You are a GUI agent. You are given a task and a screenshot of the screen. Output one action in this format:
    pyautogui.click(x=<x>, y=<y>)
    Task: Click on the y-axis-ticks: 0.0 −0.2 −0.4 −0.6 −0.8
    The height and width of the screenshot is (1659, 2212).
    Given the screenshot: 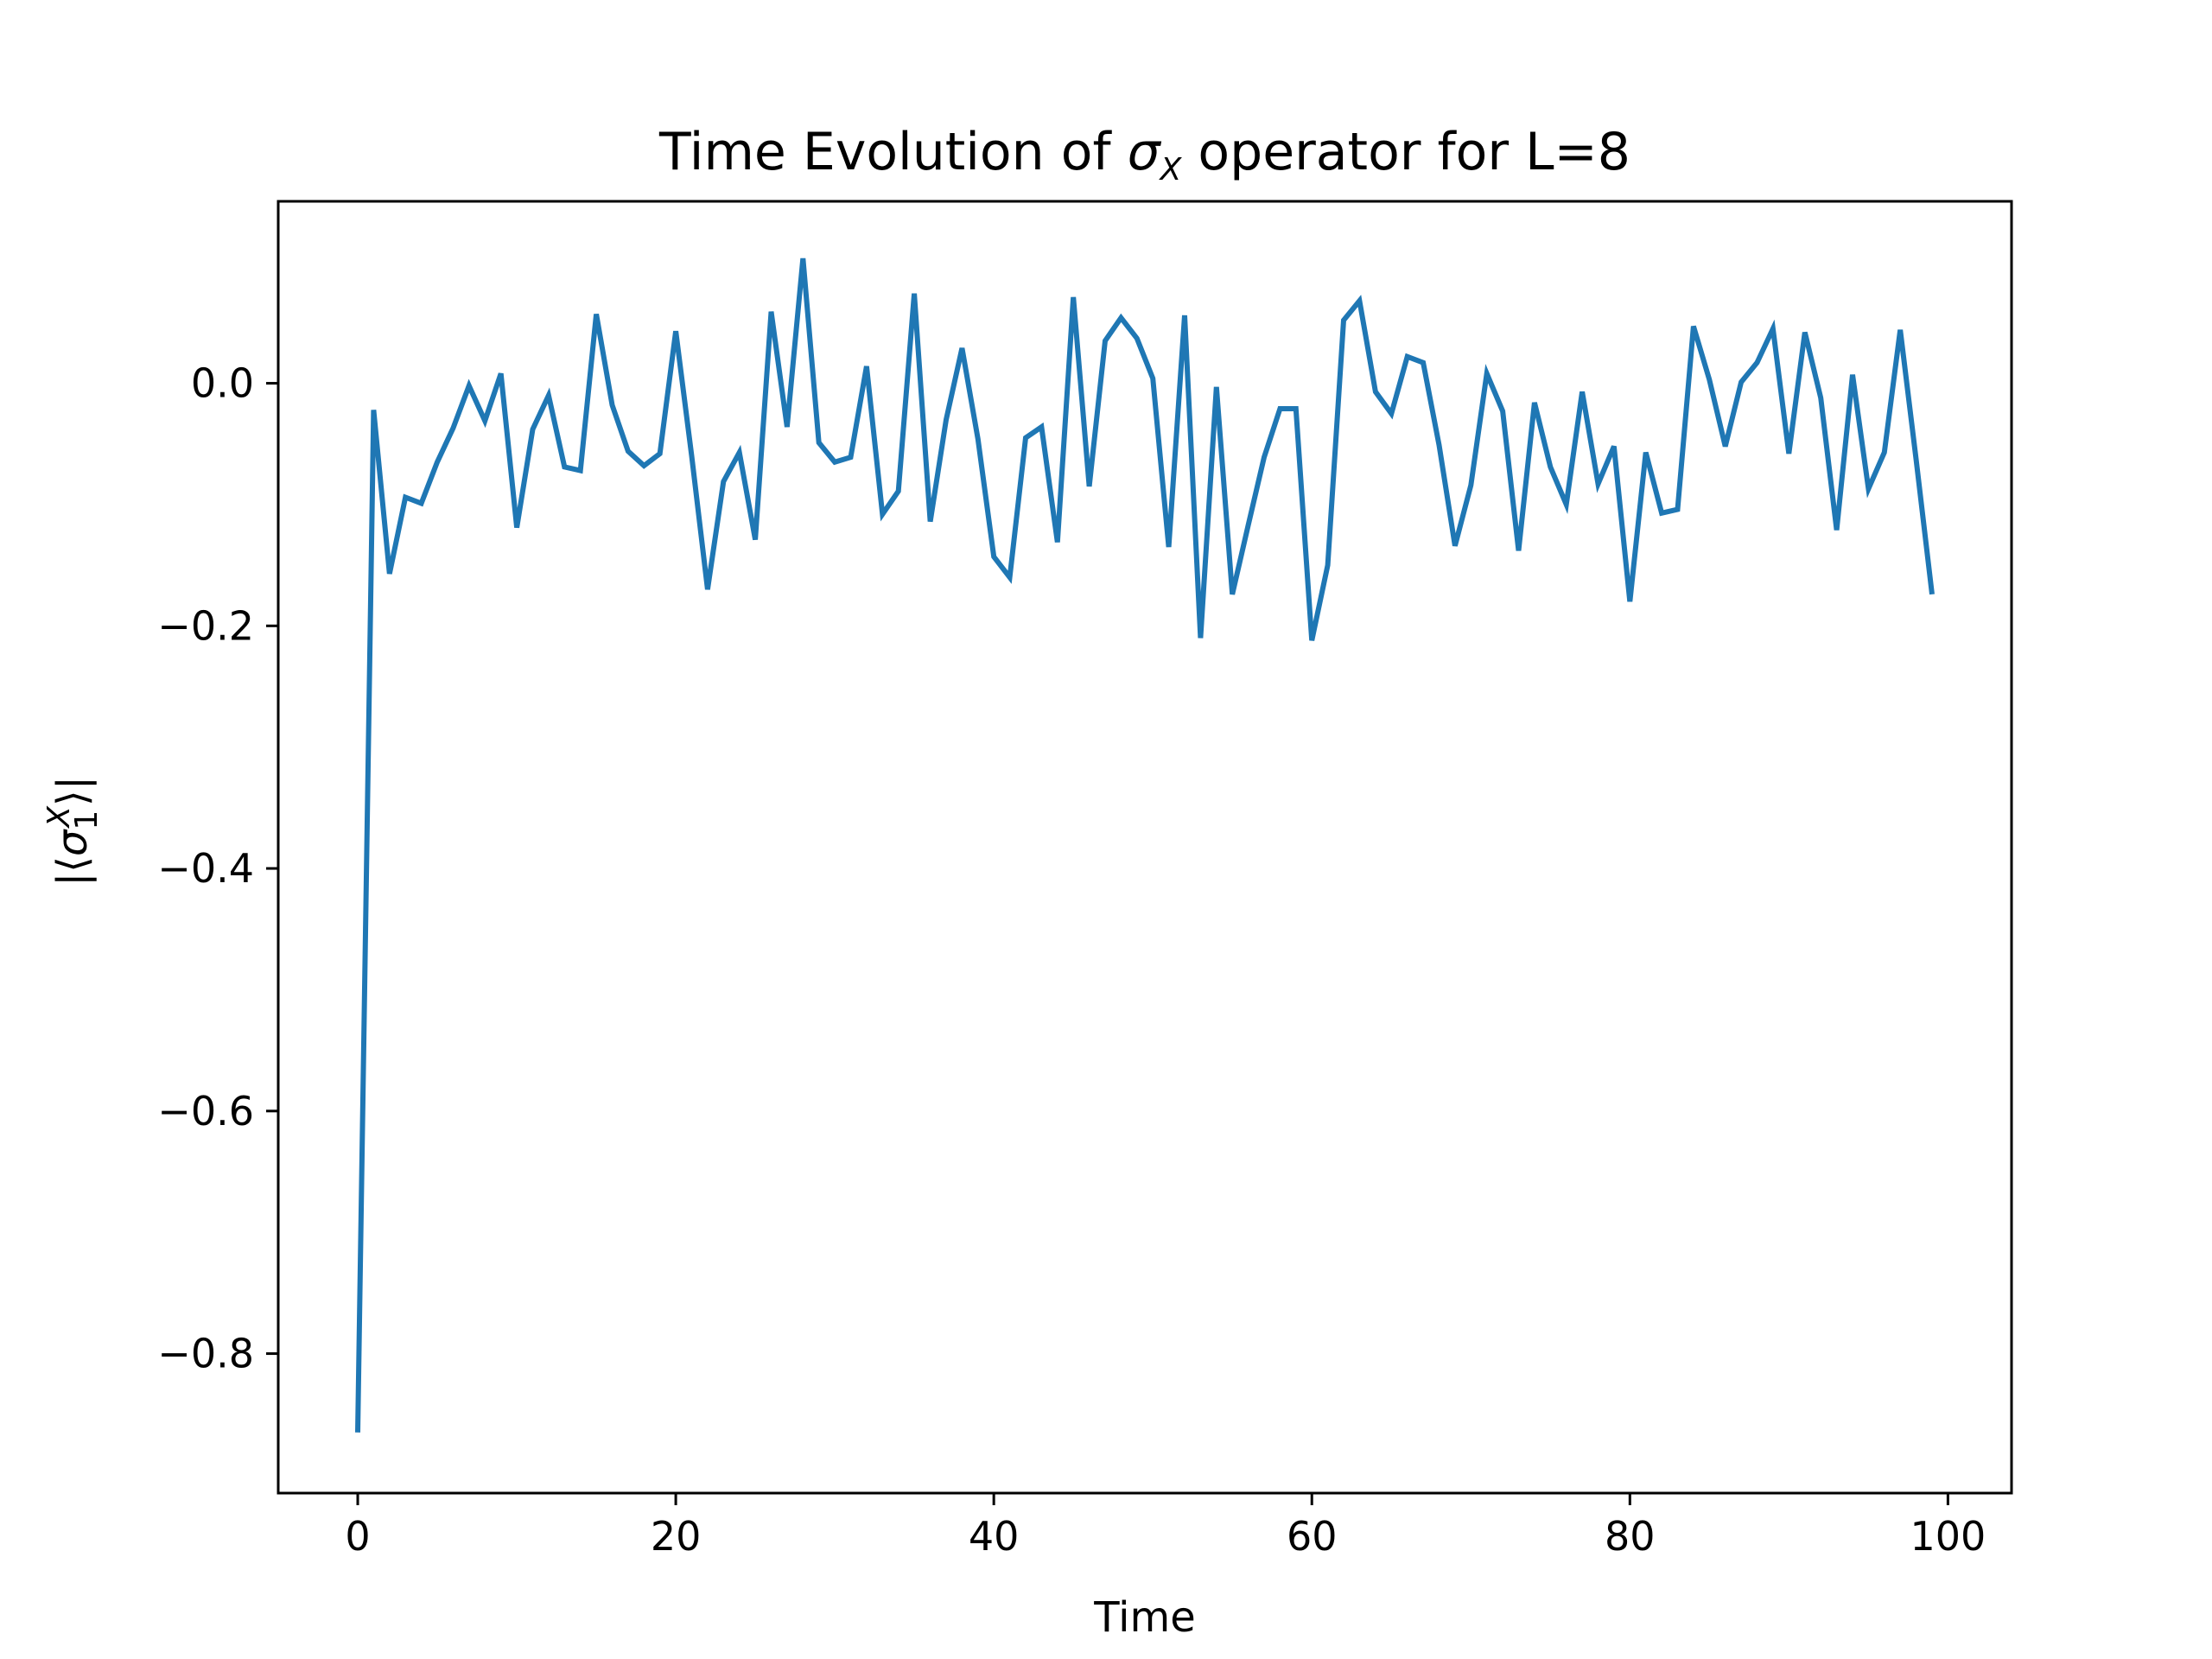 What is the action you would take?
    pyautogui.click(x=217, y=868)
    